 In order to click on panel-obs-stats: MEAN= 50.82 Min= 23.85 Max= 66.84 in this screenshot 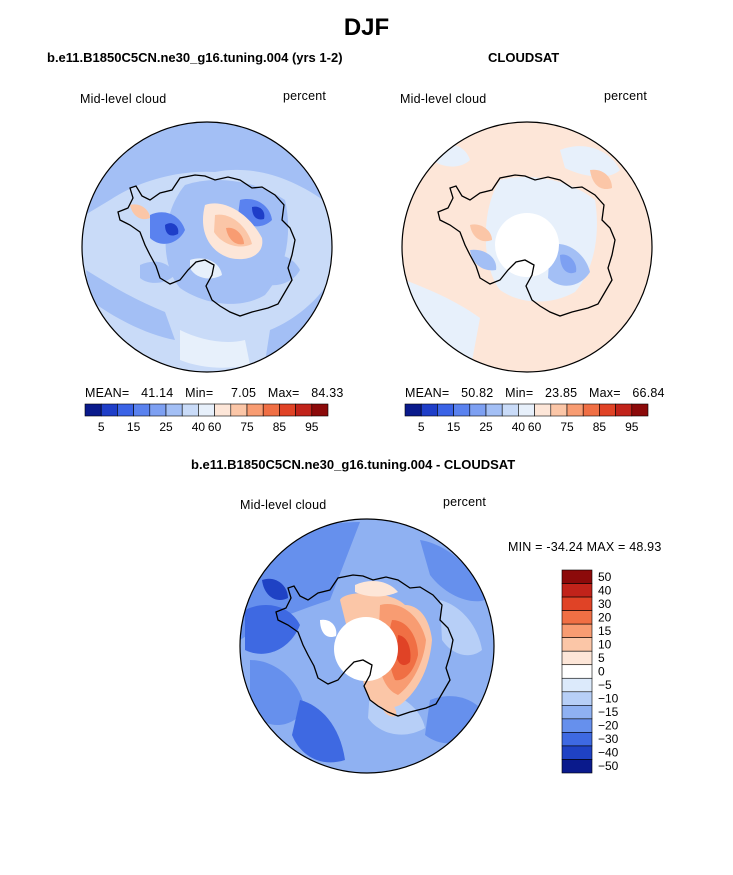, I will do `click(535, 393)`.